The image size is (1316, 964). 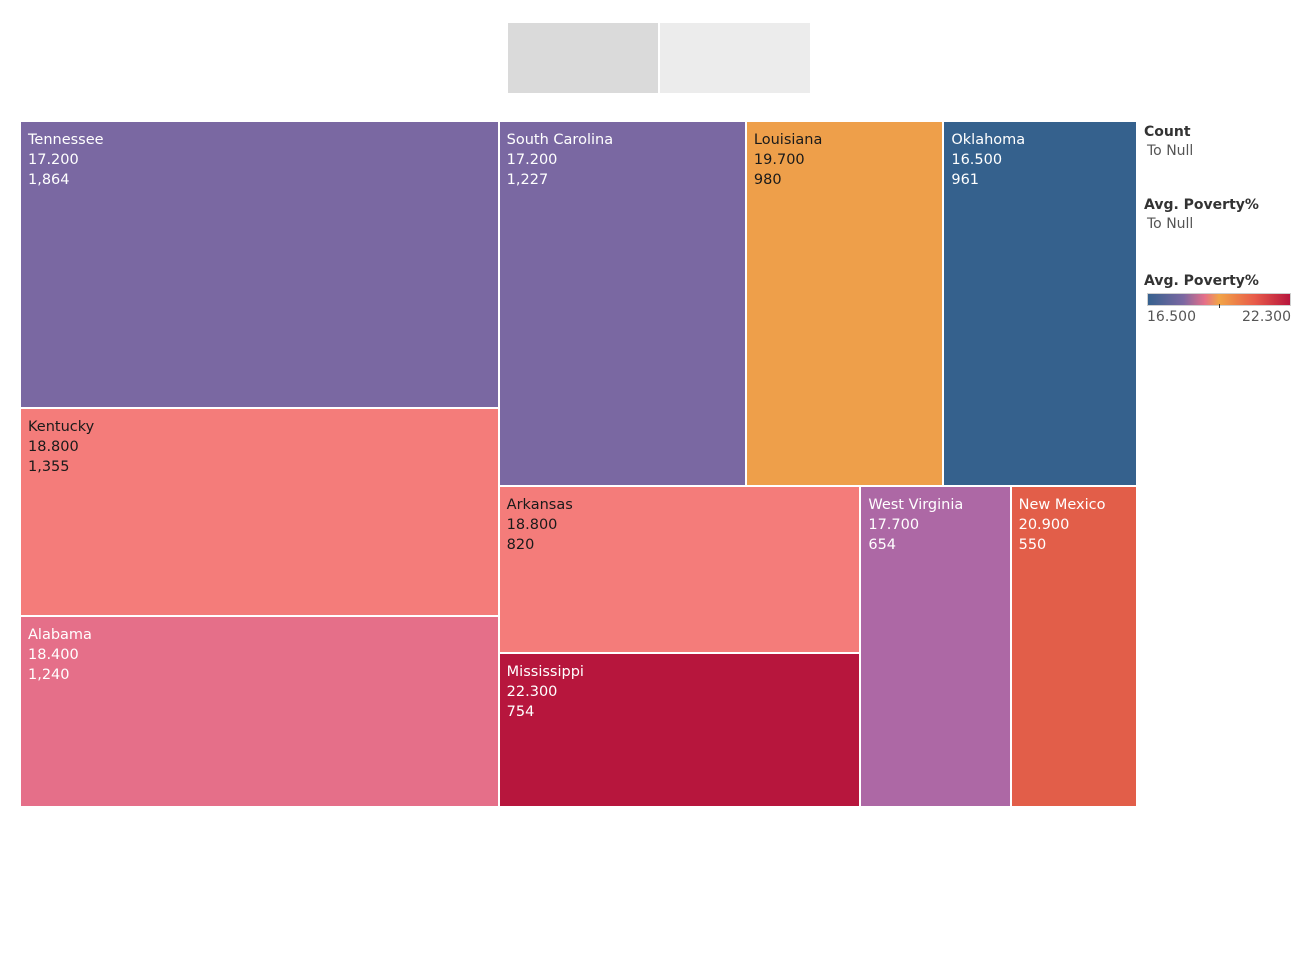 I want to click on gradient-min-label: 16.500, so click(x=1171, y=317).